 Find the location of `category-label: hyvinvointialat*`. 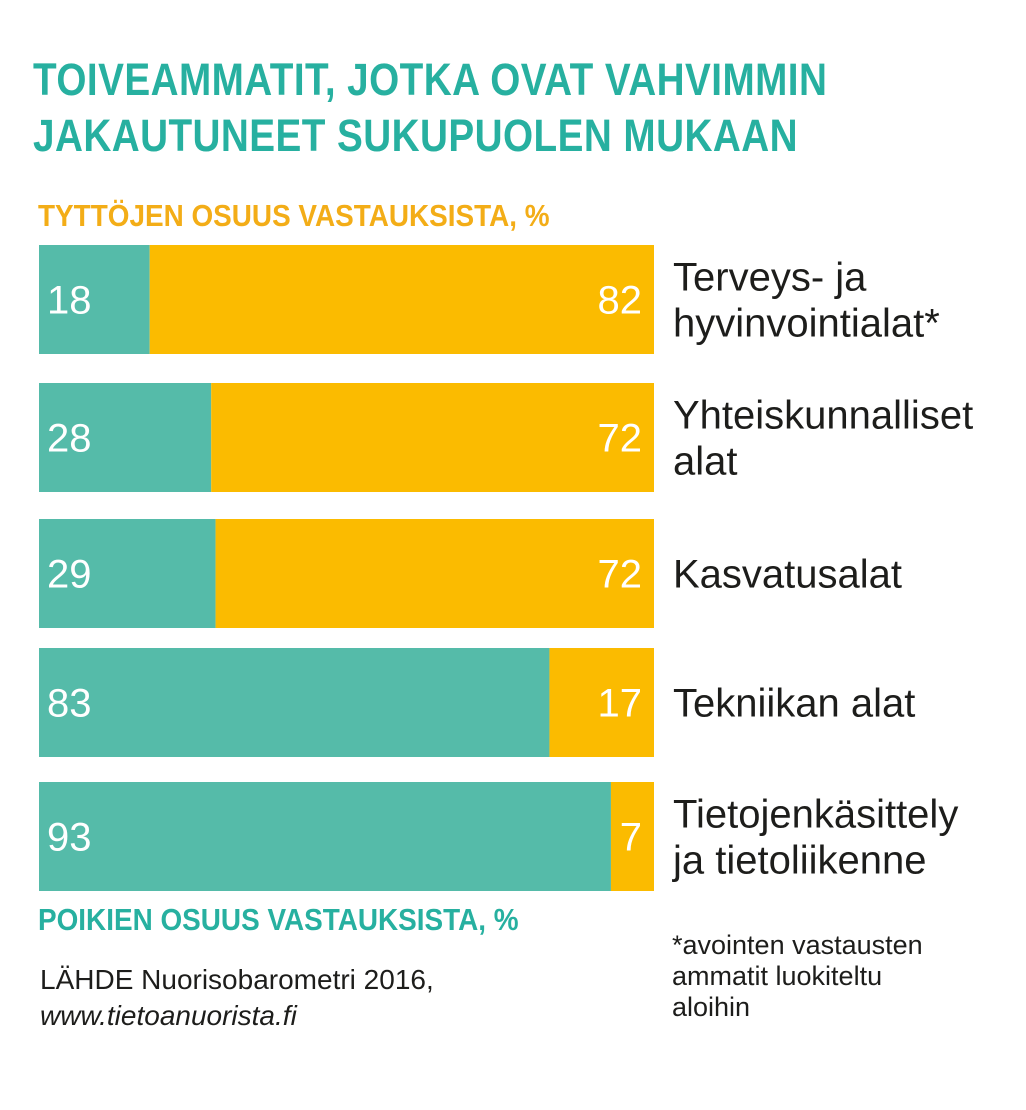

category-label: hyvinvointialat* is located at coordinates (806, 324).